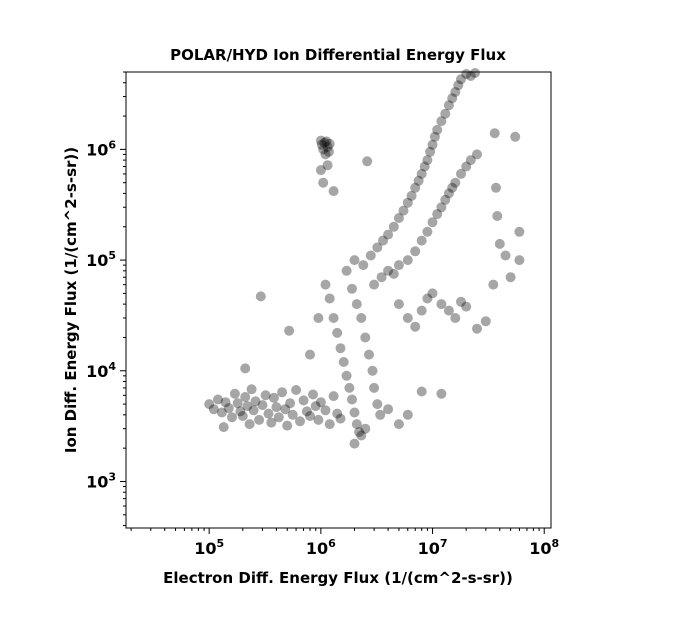  Describe the element at coordinates (101, 480) in the screenshot. I see `y-tick-label: 103` at that location.